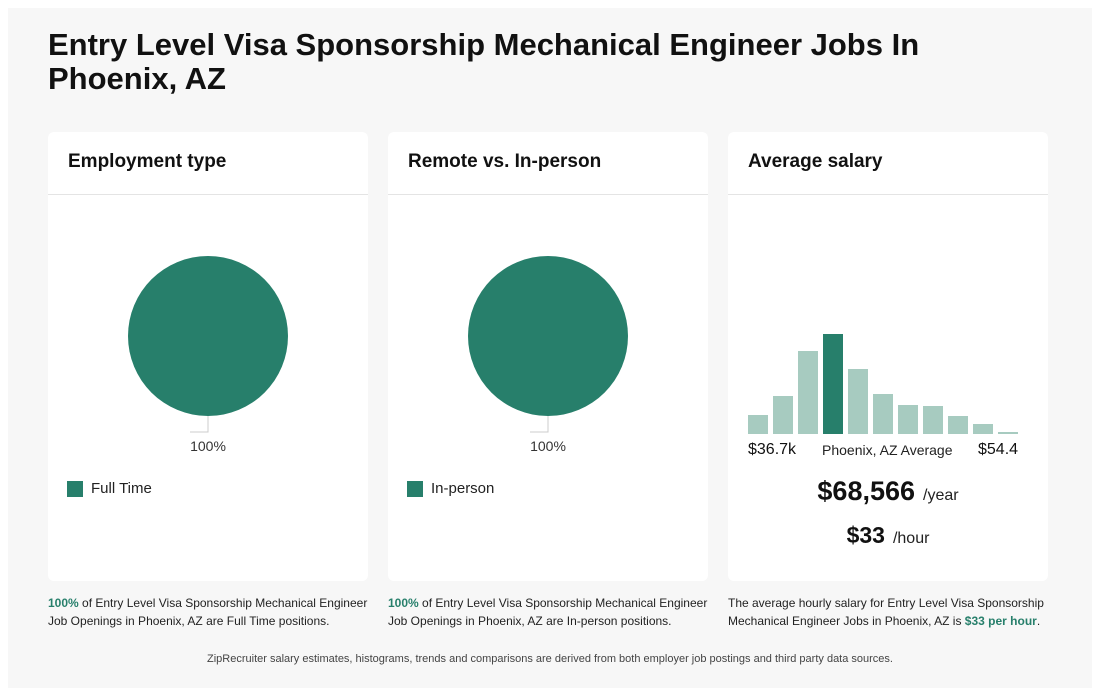 The width and height of the screenshot is (1100, 688). I want to click on pie-slice-in-person, so click(548, 336).